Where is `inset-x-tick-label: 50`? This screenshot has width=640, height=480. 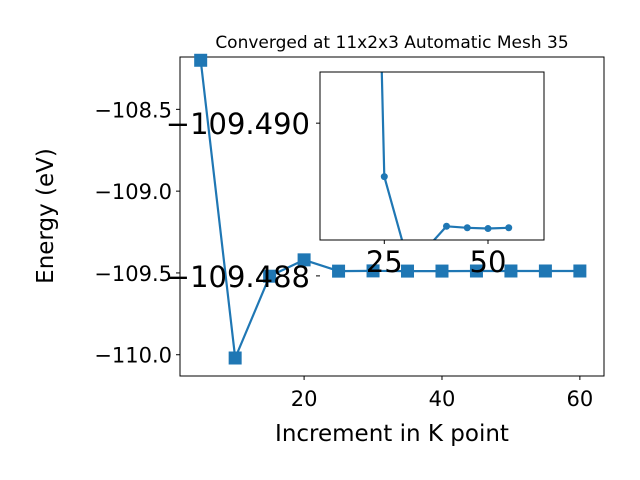 inset-x-tick-label: 50 is located at coordinates (488, 262).